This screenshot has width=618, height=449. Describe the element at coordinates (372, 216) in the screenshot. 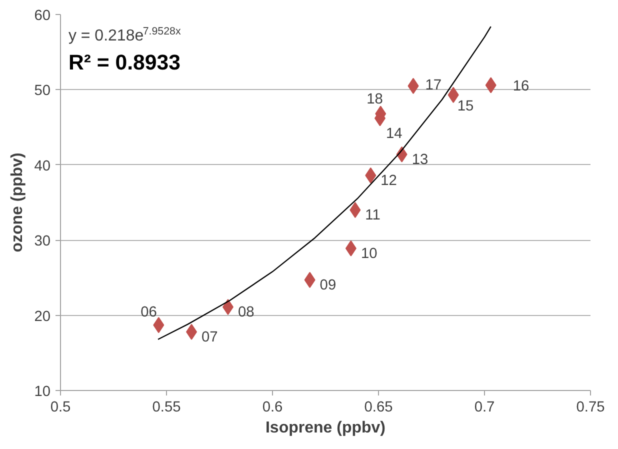

I see `annotation: 11` at that location.